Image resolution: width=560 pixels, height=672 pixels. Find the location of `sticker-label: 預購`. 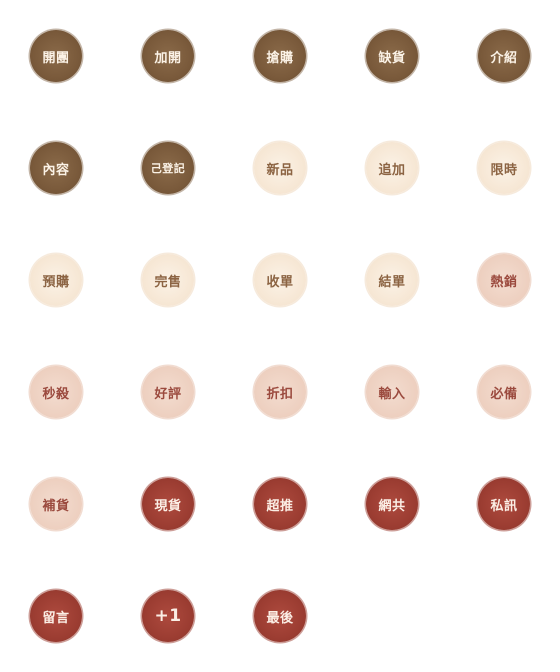

sticker-label: 預購 is located at coordinates (56, 282).